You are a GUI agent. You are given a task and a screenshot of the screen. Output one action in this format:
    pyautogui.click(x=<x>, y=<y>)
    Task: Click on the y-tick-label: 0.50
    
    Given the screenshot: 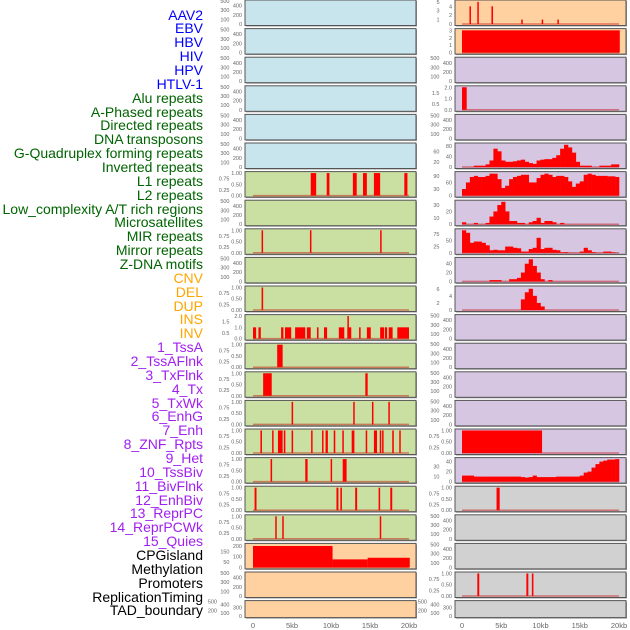 What is the action you would take?
    pyautogui.click(x=236, y=300)
    